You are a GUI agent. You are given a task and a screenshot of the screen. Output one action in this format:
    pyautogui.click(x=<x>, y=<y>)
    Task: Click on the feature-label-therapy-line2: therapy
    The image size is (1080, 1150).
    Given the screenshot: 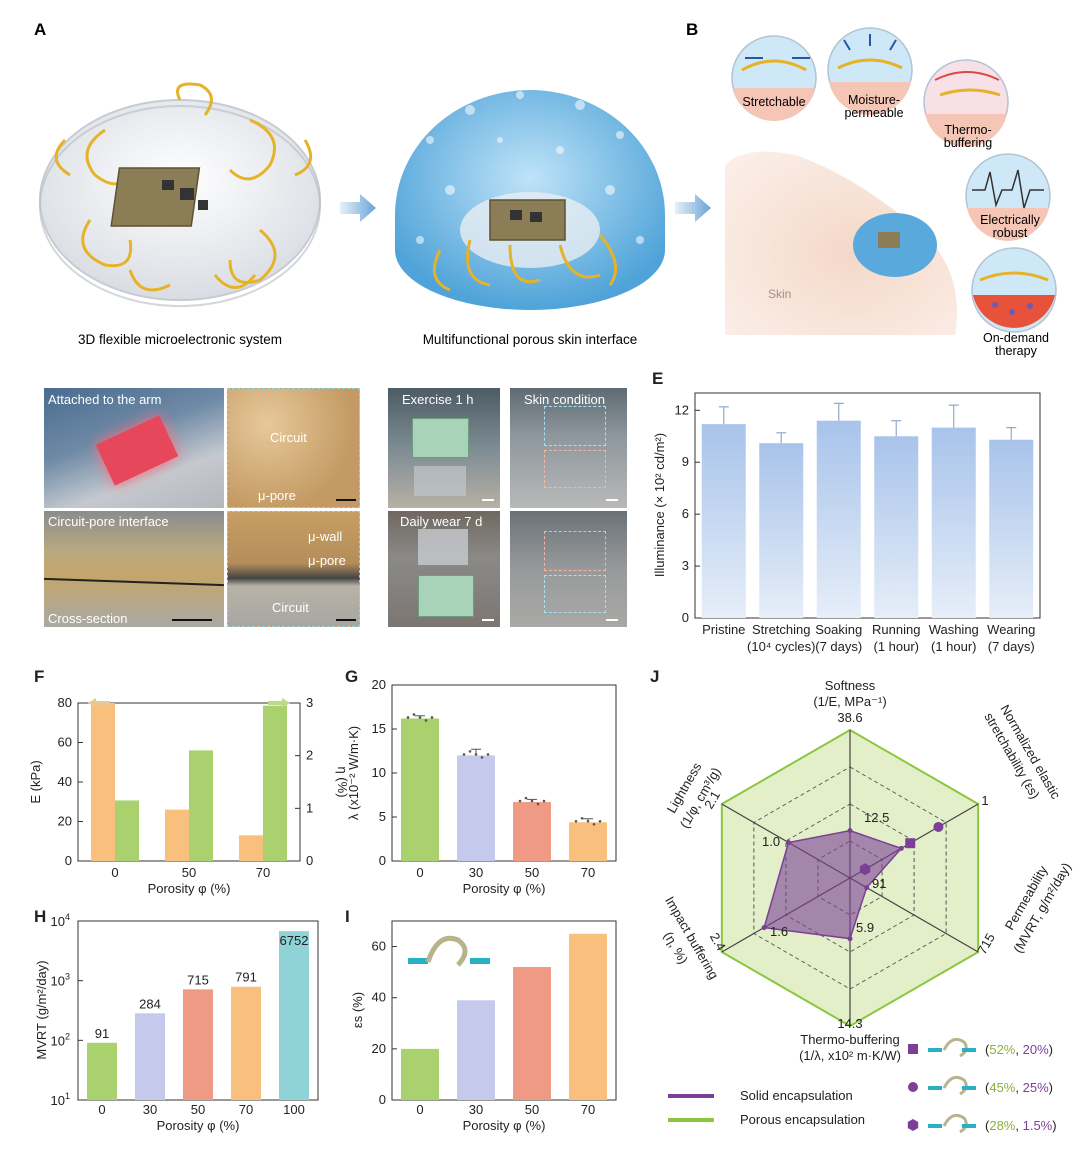 What is the action you would take?
    pyautogui.click(x=1016, y=351)
    